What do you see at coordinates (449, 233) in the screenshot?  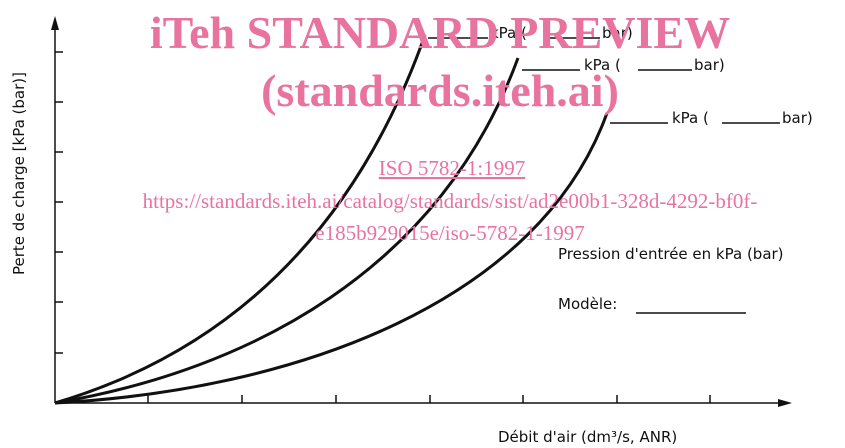 I see `watermark-url: e185b929015e/iso-5782-1-1997` at bounding box center [449, 233].